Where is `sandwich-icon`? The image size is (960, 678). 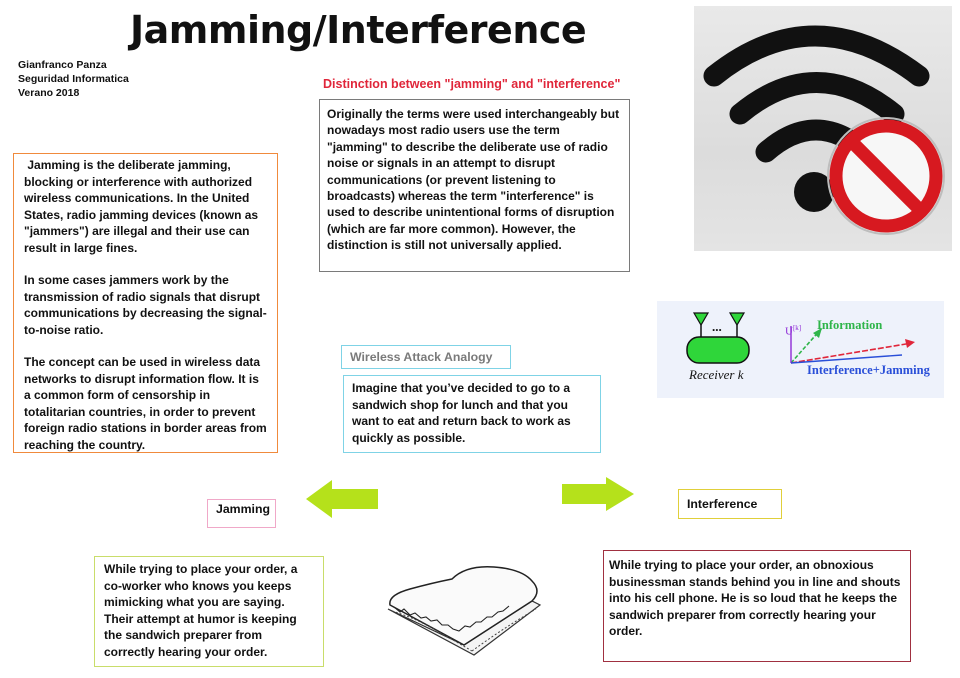 sandwich-icon is located at coordinates (464, 611).